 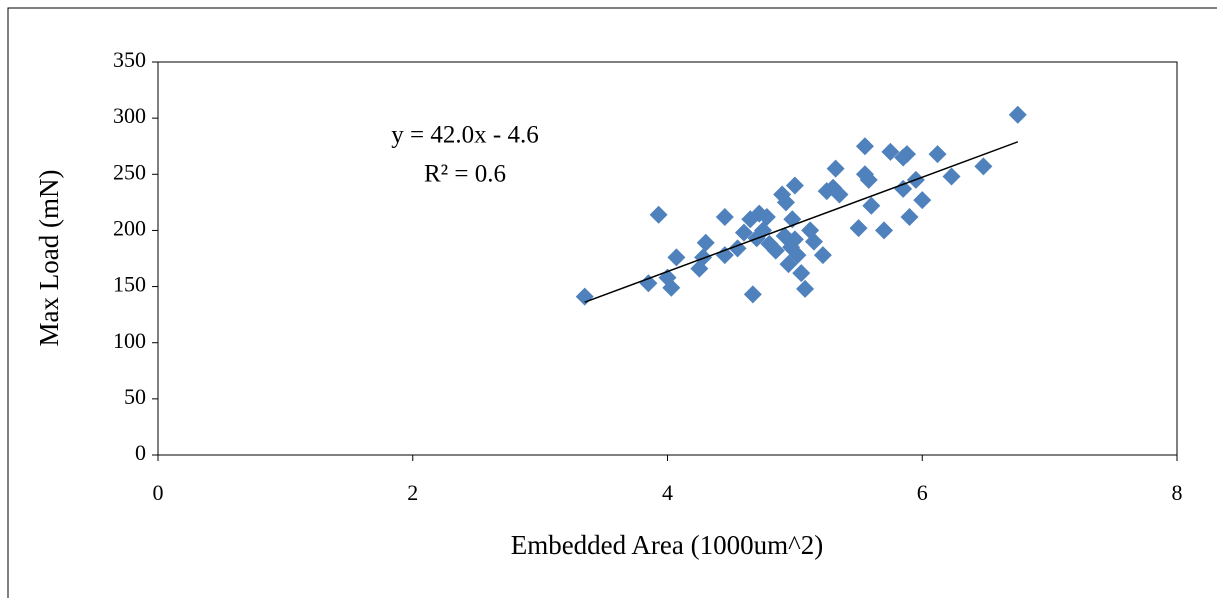 I want to click on y-tick-label: 350, so click(x=129, y=59).